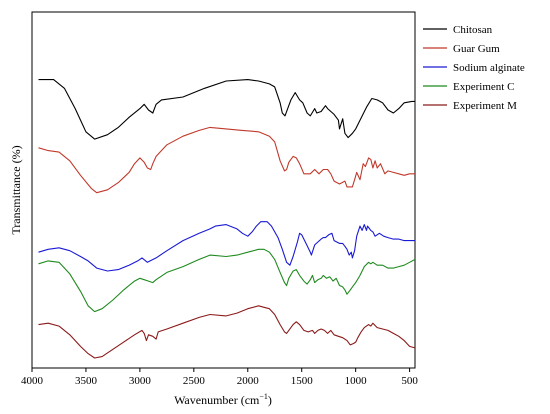 The width and height of the screenshot is (550, 414). What do you see at coordinates (226, 109) in the screenshot?
I see `series-line-chitosan` at bounding box center [226, 109].